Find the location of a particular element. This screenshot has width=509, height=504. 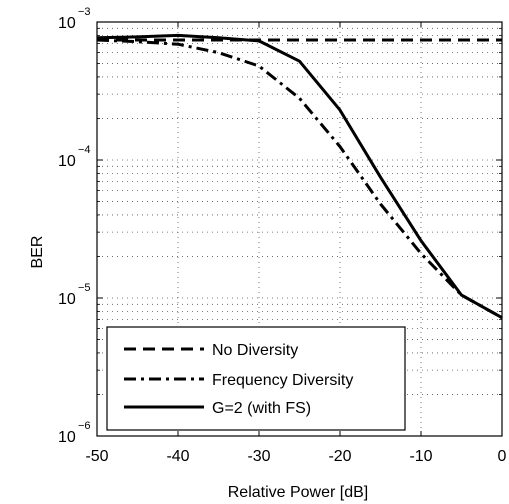

y-tick-labels: 10−610−510−410−3 is located at coordinates (74, 226).